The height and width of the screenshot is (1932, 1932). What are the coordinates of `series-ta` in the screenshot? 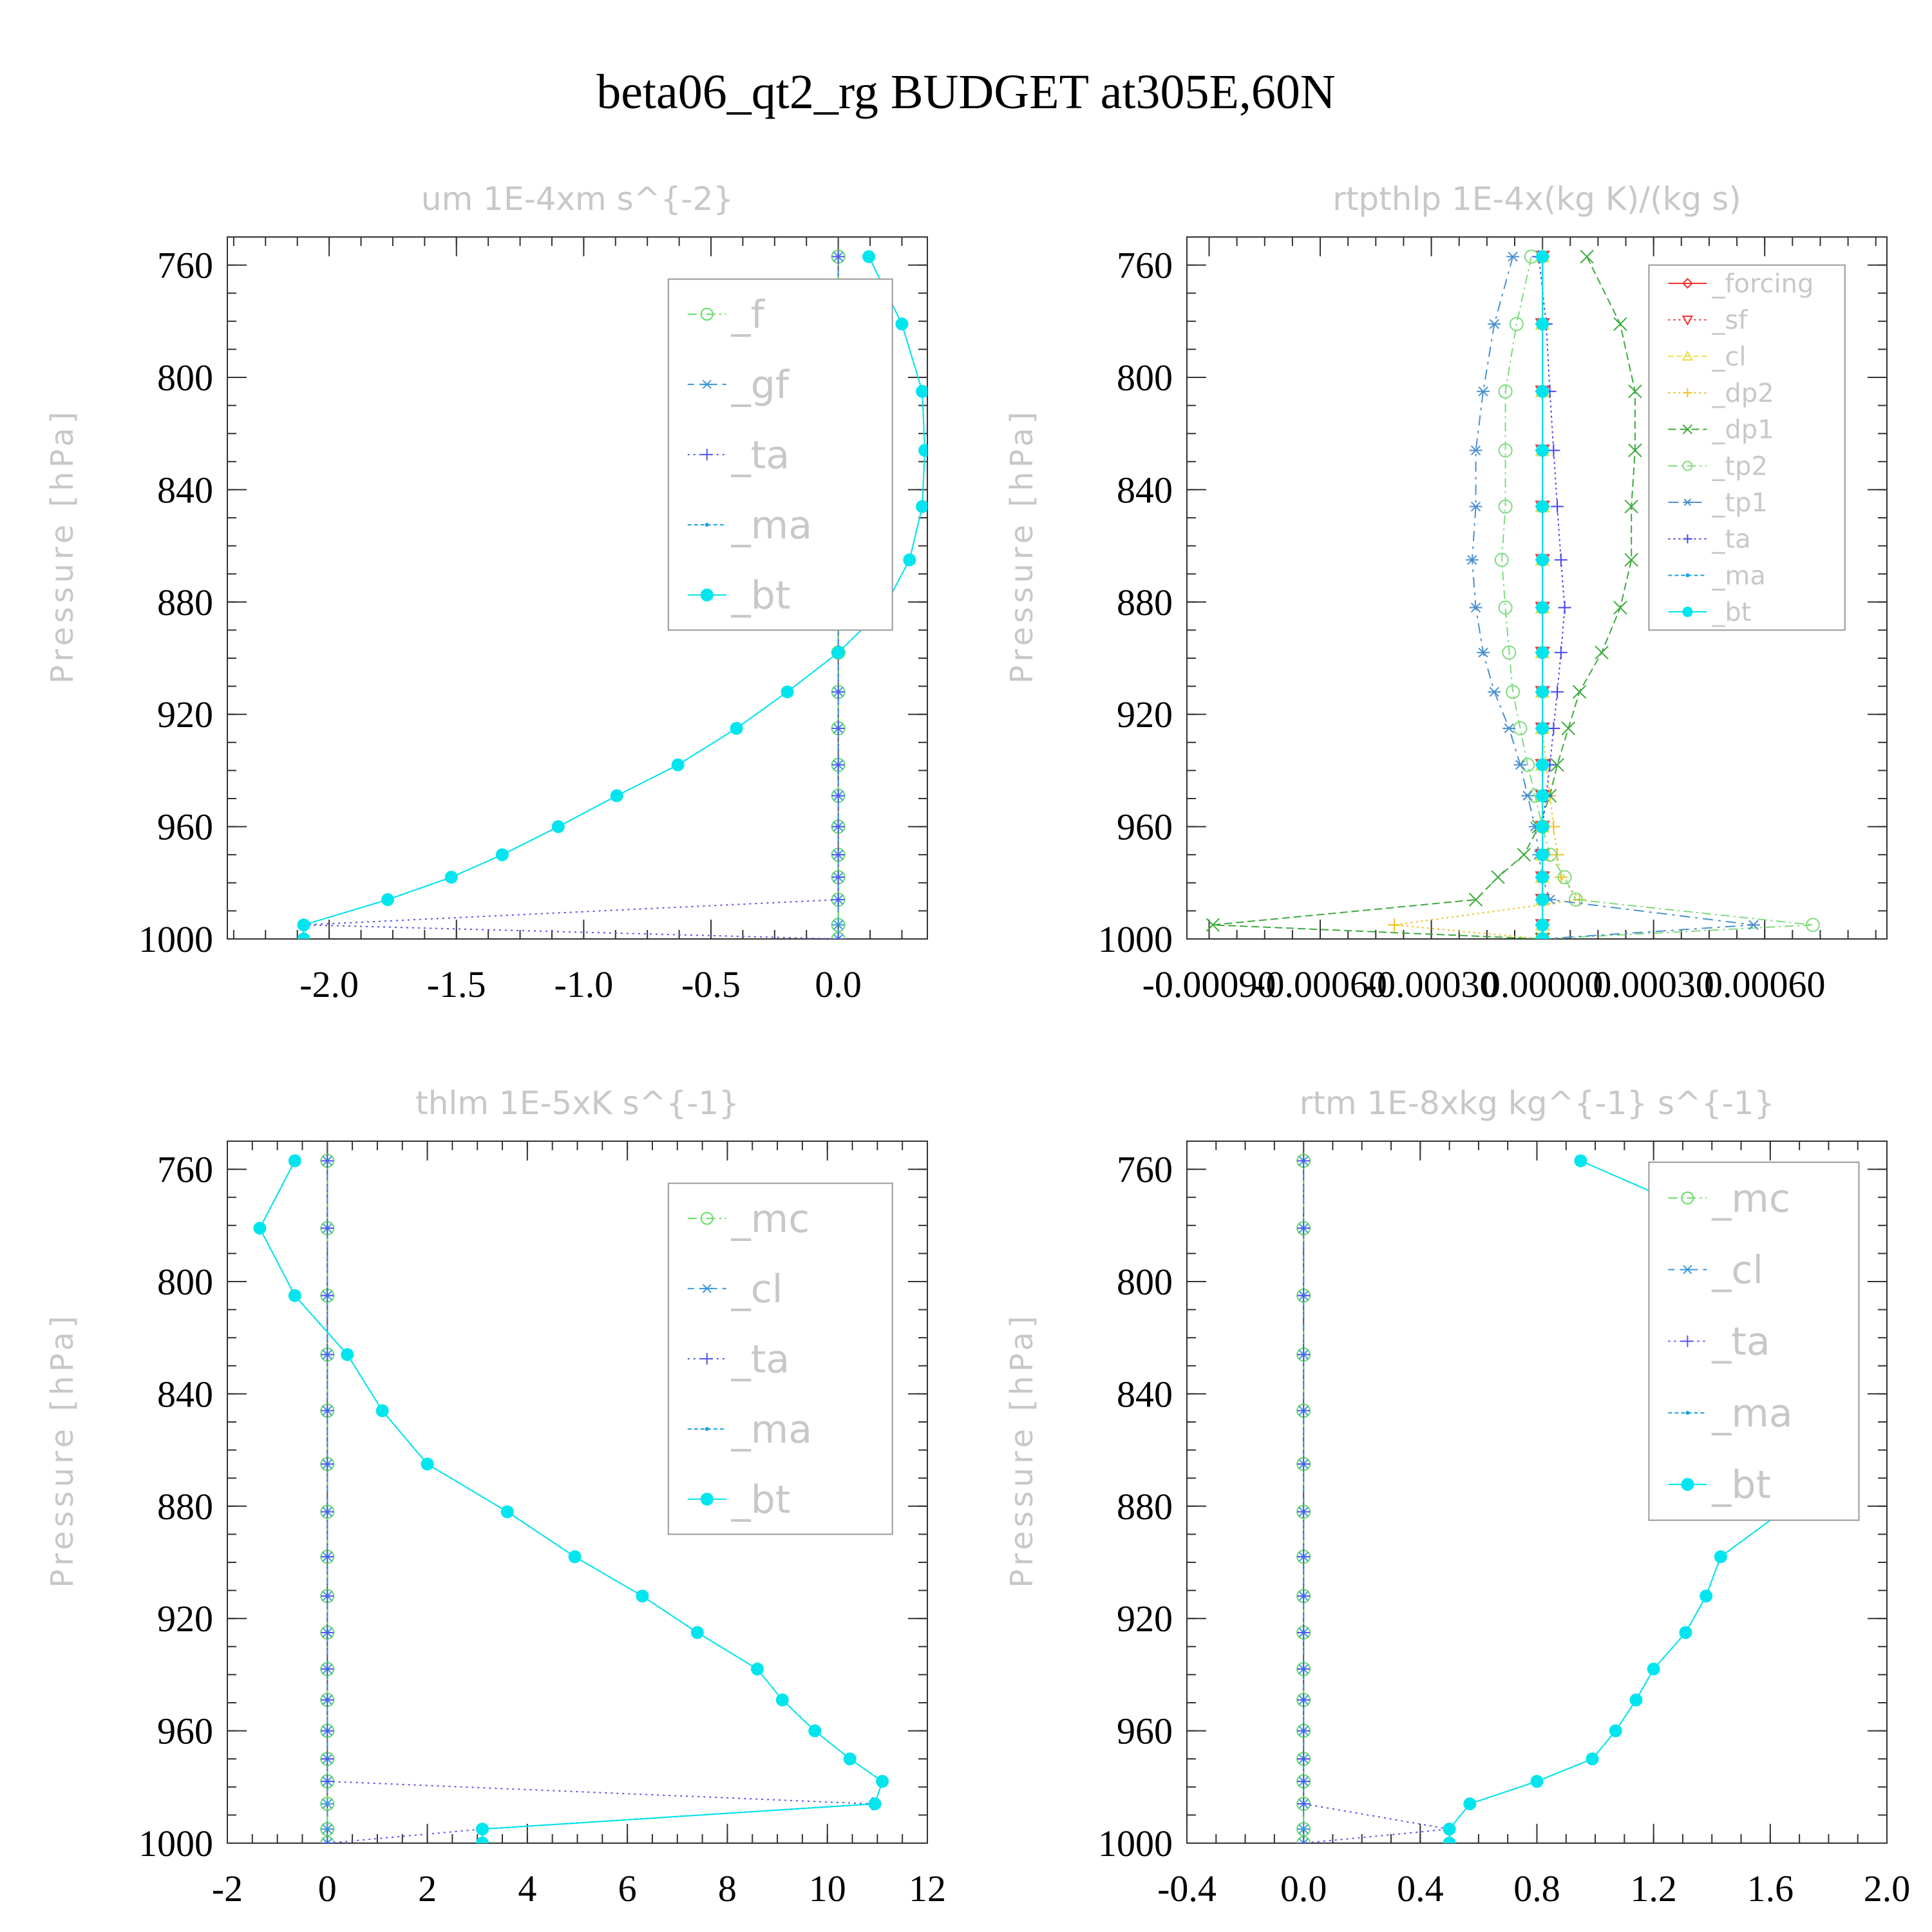 It's located at (1376, 1498).